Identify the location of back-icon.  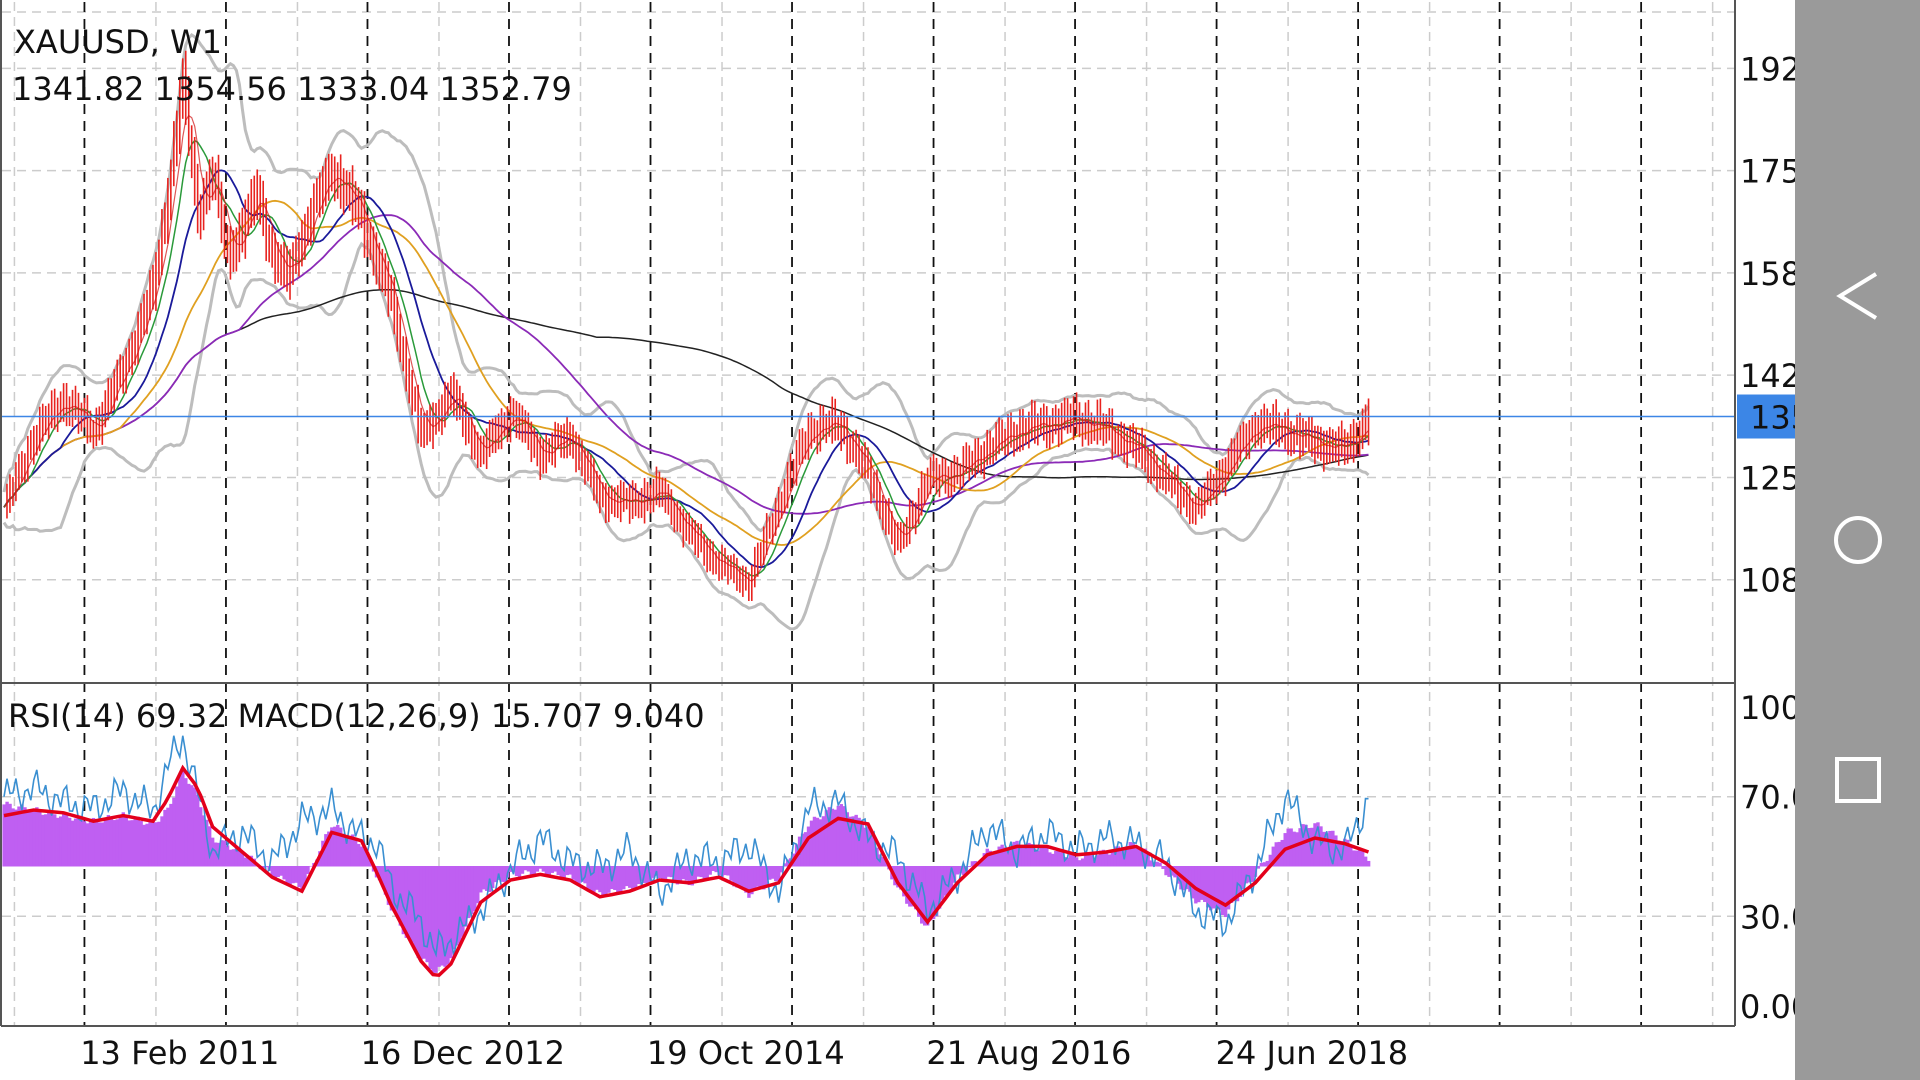
(1858, 296).